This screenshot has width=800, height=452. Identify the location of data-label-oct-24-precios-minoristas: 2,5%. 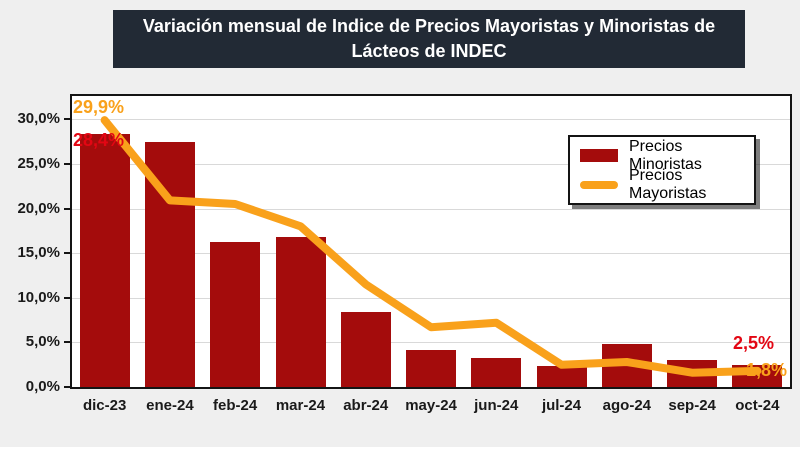
(754, 343).